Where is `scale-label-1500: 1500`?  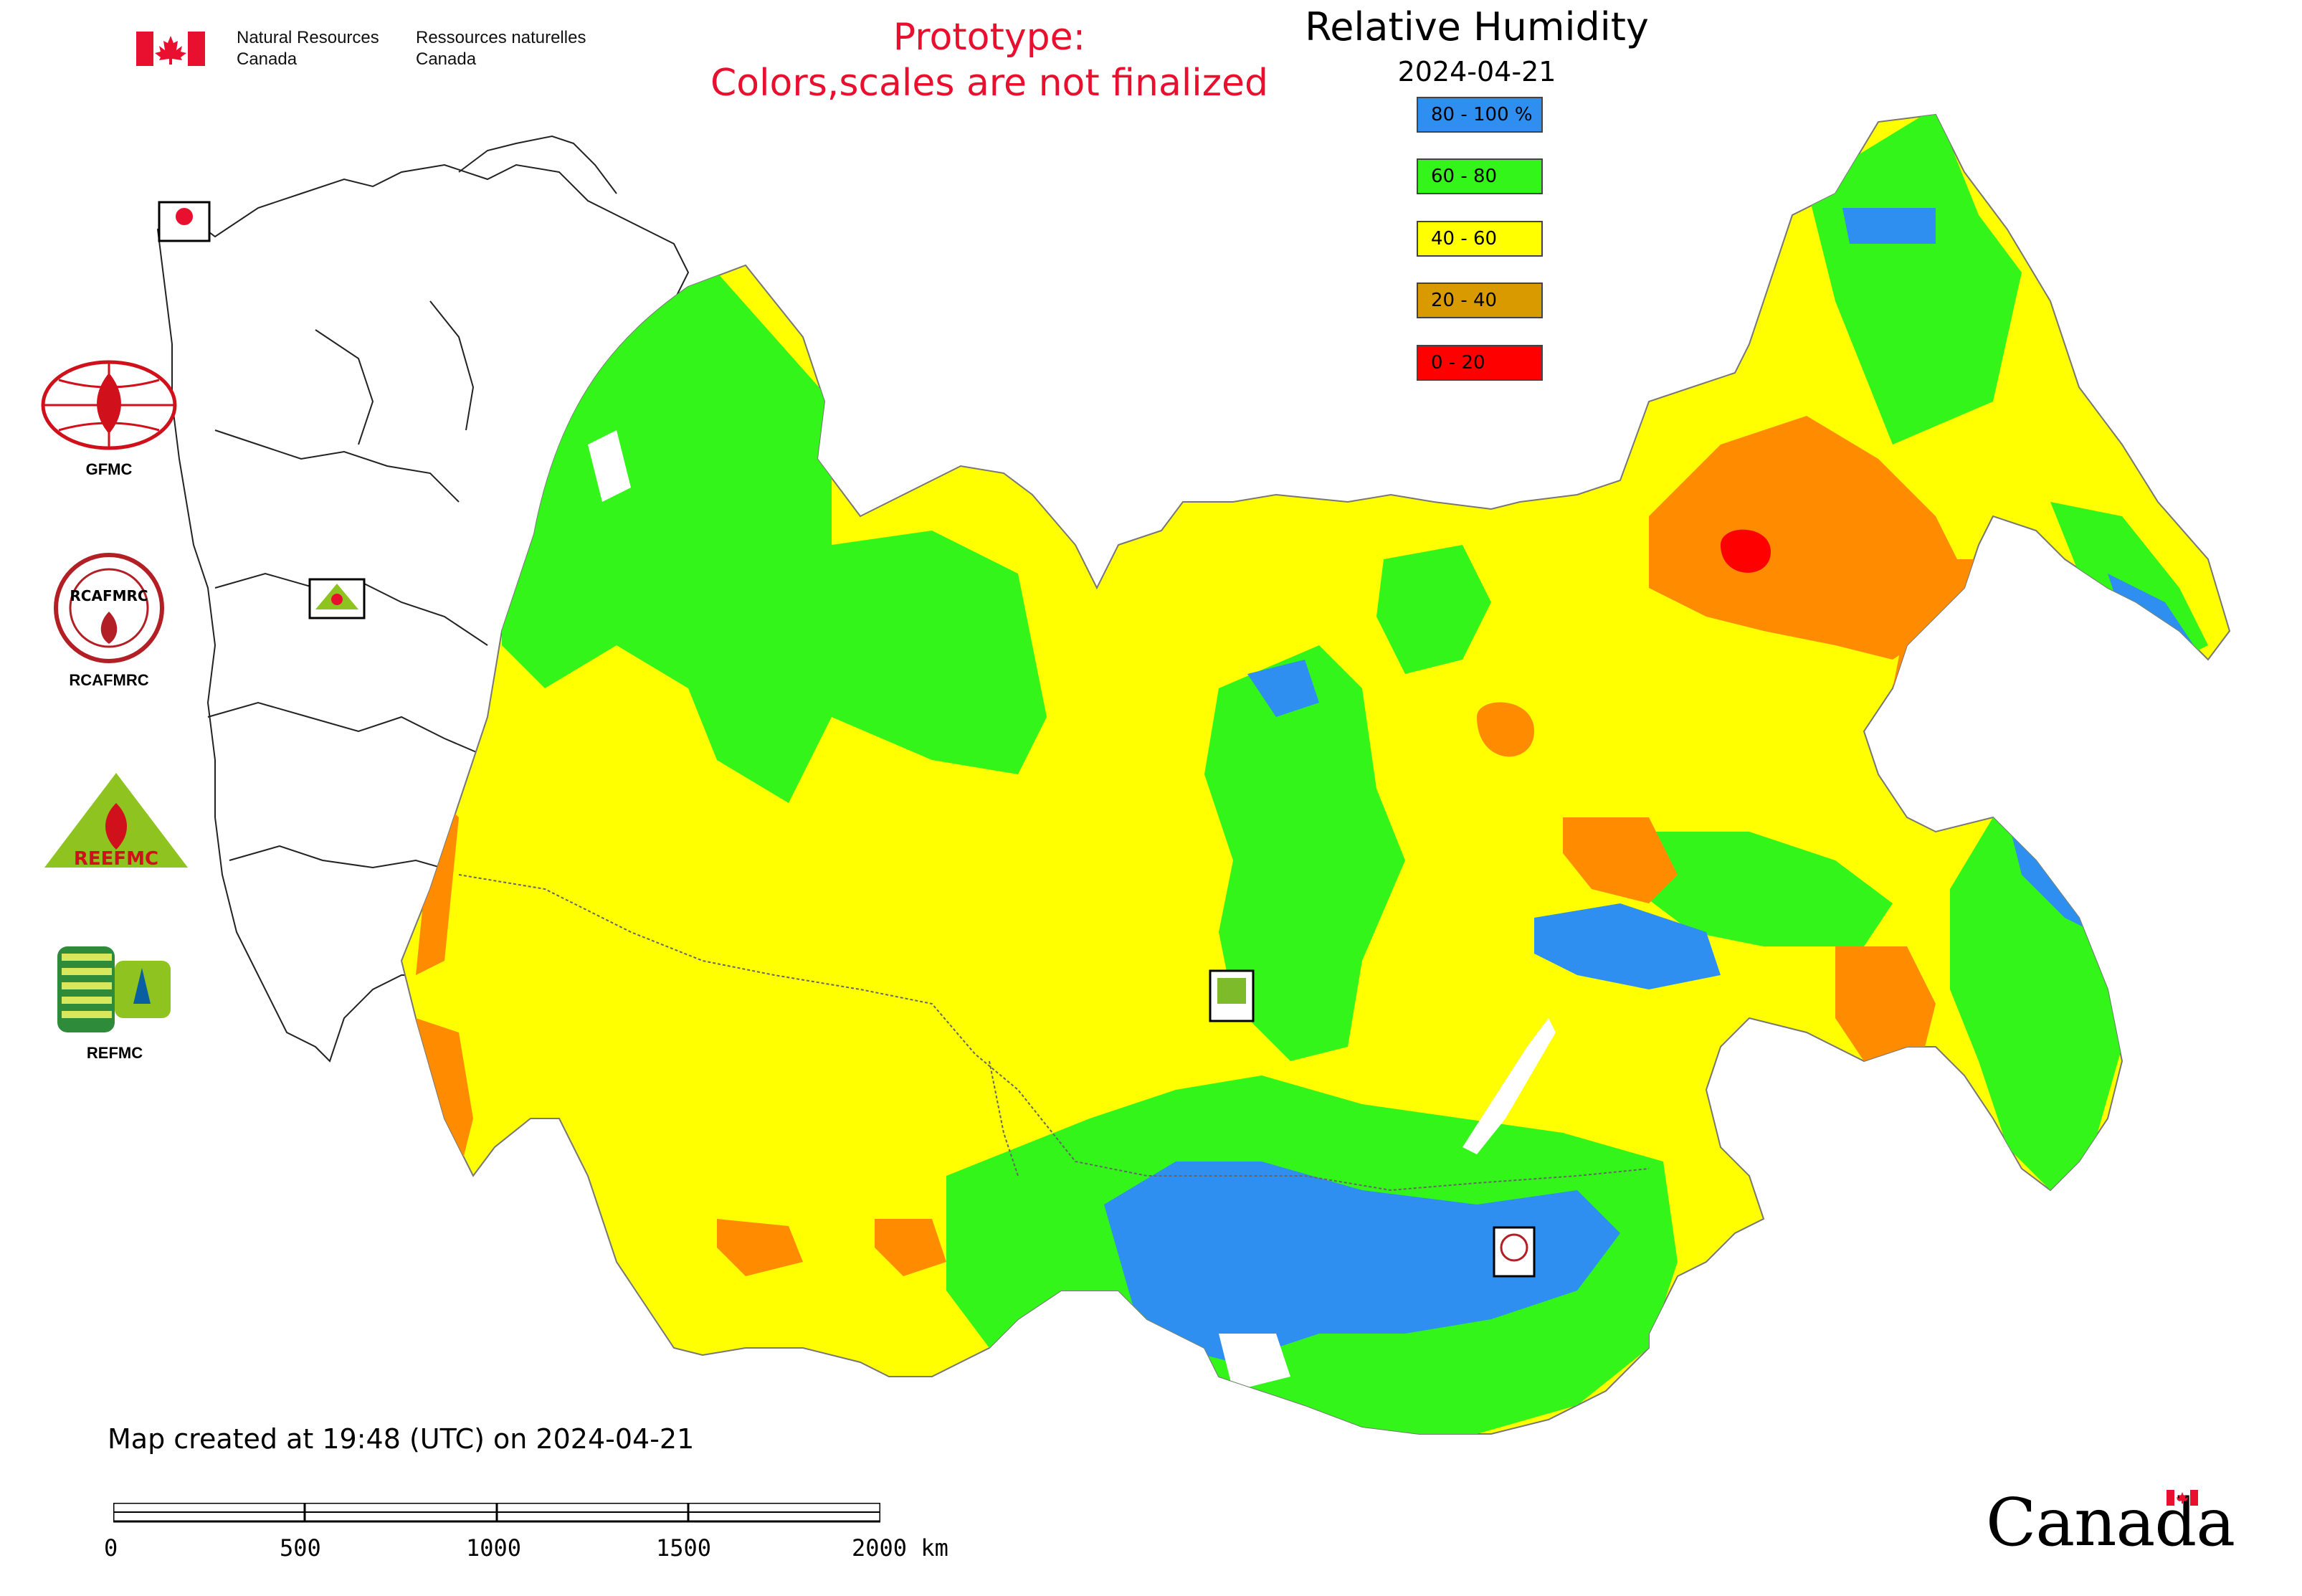 scale-label-1500: 1500 is located at coordinates (684, 1548).